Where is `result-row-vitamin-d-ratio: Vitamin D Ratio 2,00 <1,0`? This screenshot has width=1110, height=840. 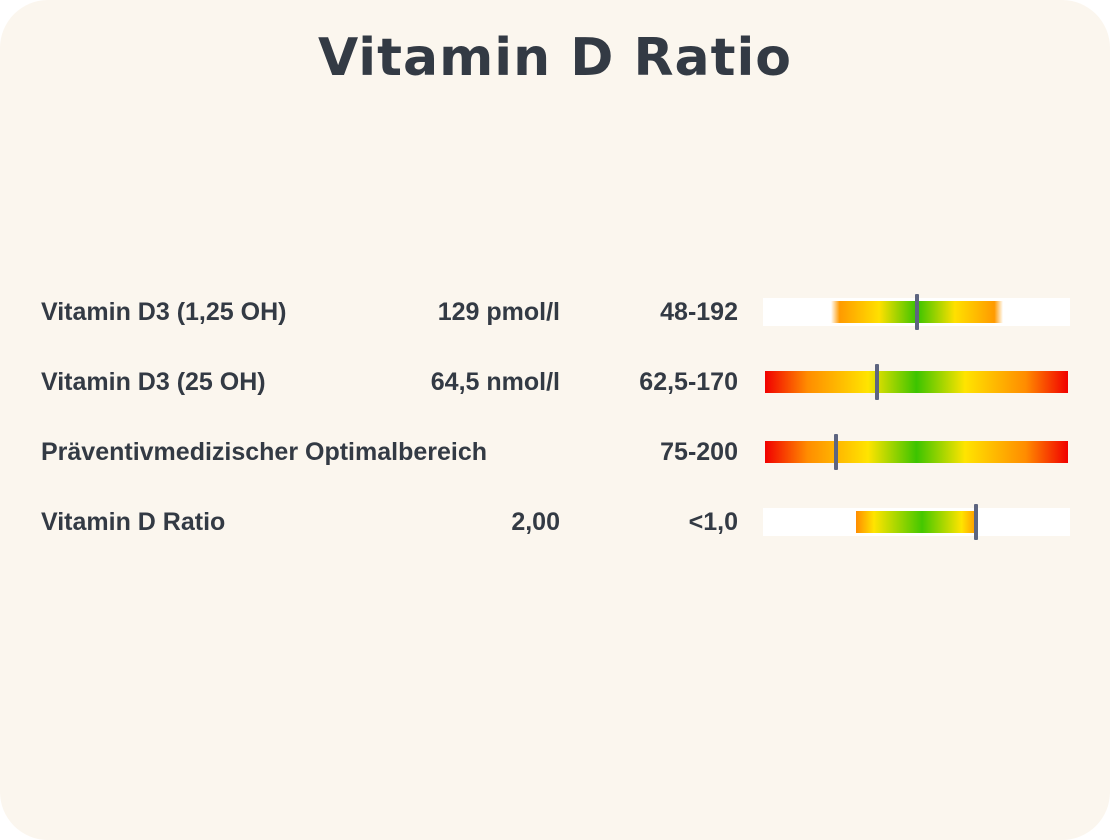 result-row-vitamin-d-ratio: Vitamin D Ratio 2,00 <1,0 is located at coordinates (555, 522).